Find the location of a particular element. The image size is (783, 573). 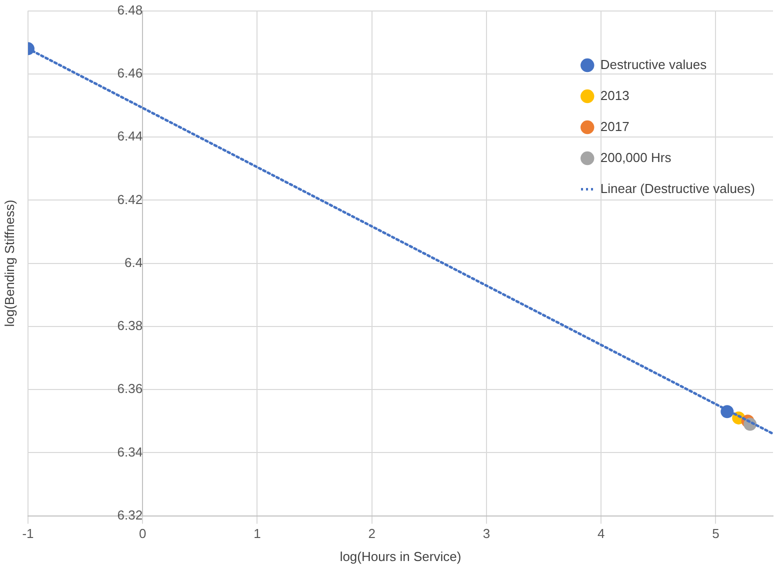

x-tick-label: -1 is located at coordinates (28, 534).